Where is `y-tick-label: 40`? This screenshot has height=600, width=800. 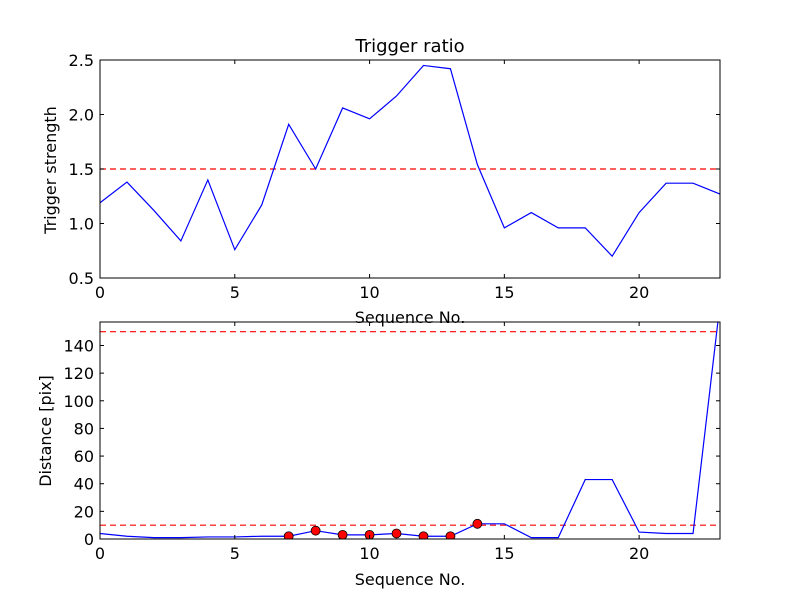
y-tick-label: 40 is located at coordinates (84, 484).